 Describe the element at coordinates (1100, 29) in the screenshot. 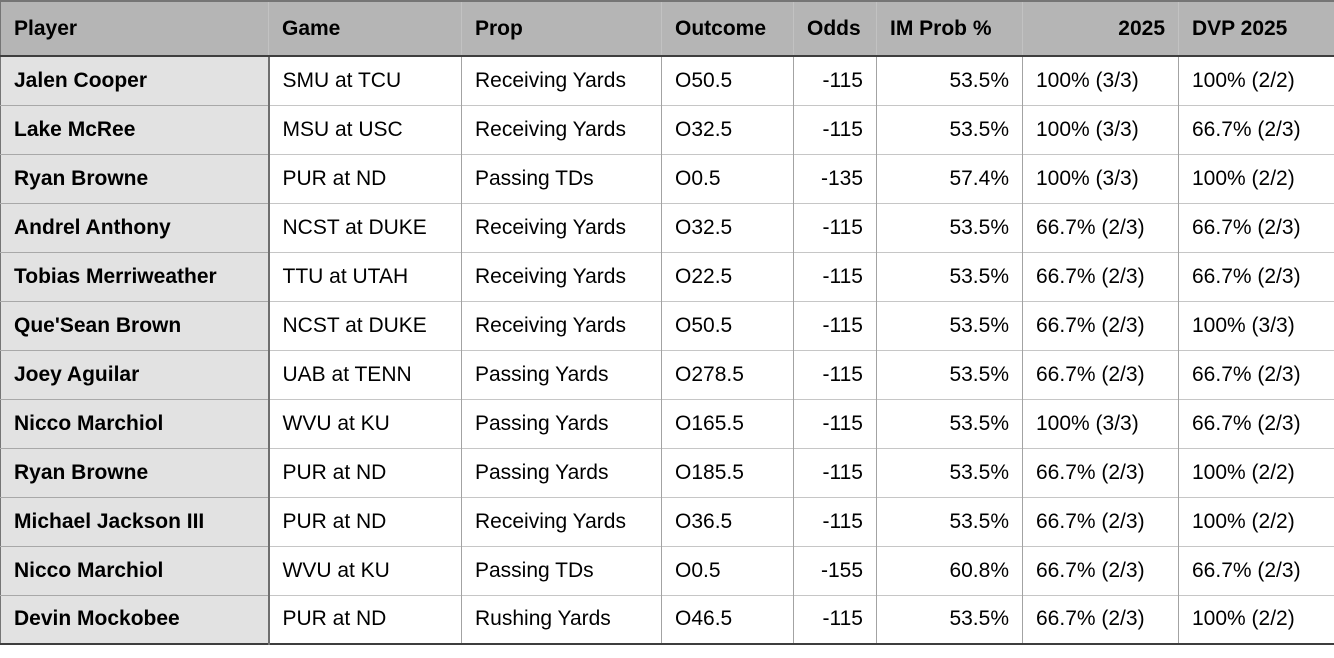

I see `column-header-2025: 2025` at that location.